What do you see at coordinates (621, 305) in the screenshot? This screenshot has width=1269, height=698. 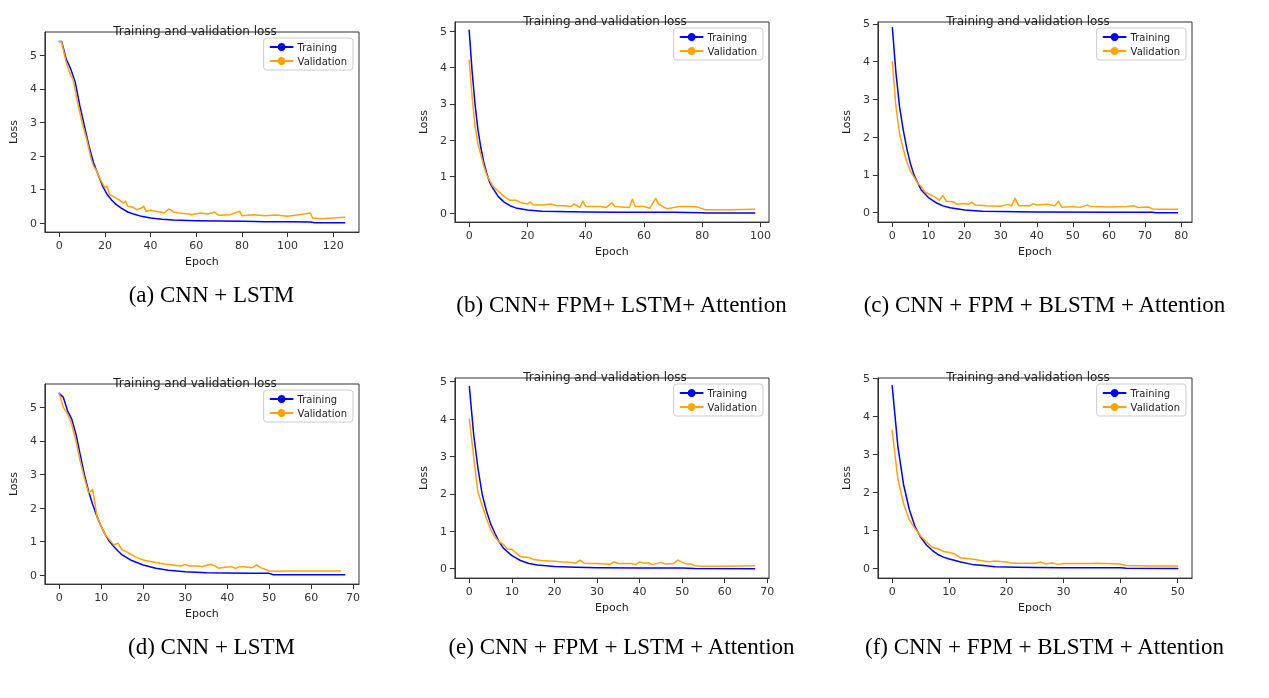 I see `text: (b) CNN+ FPM+ LSTM+ Attention` at bounding box center [621, 305].